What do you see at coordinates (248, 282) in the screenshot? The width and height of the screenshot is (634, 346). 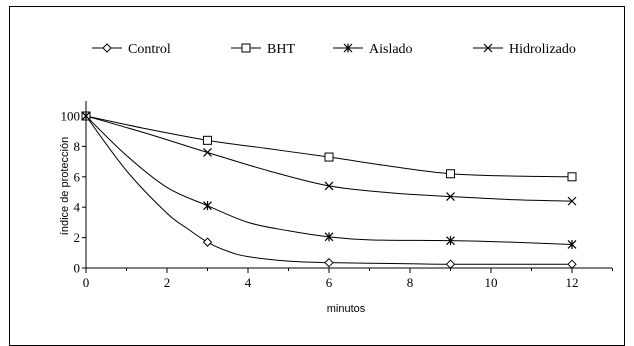 I see `x-tick-label: 4` at bounding box center [248, 282].